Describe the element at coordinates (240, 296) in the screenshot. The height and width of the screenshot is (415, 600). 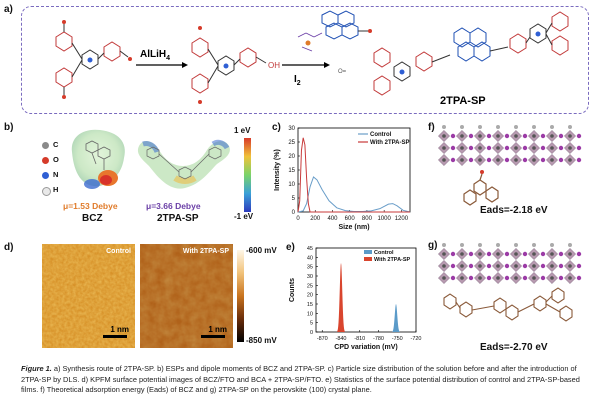
I see `kpfm-colorbar` at that location.